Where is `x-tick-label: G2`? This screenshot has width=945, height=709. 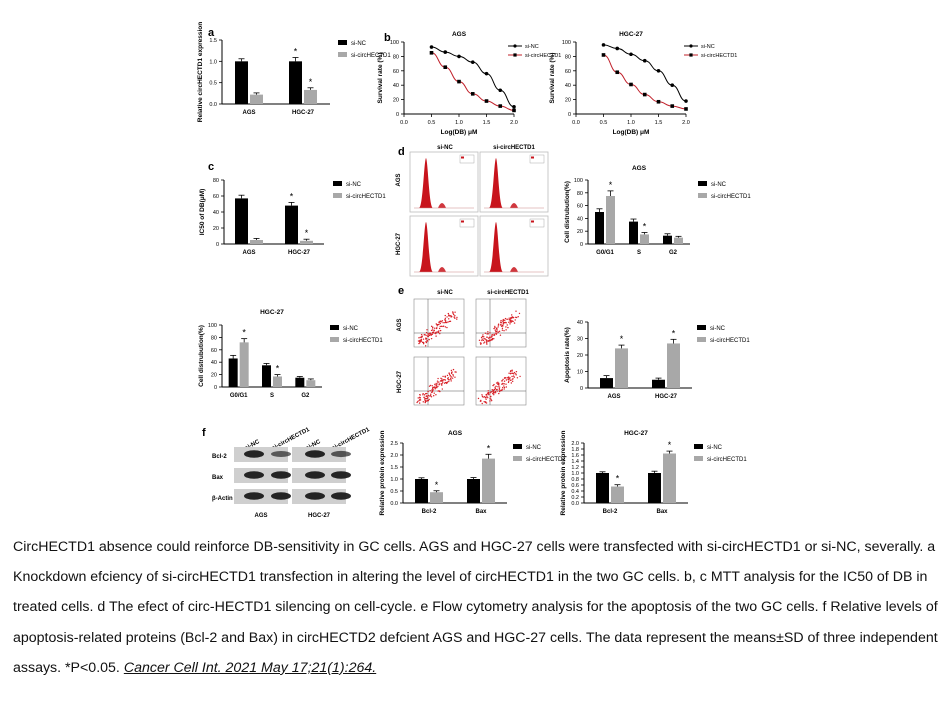 x-tick-label: G2 is located at coordinates (673, 253).